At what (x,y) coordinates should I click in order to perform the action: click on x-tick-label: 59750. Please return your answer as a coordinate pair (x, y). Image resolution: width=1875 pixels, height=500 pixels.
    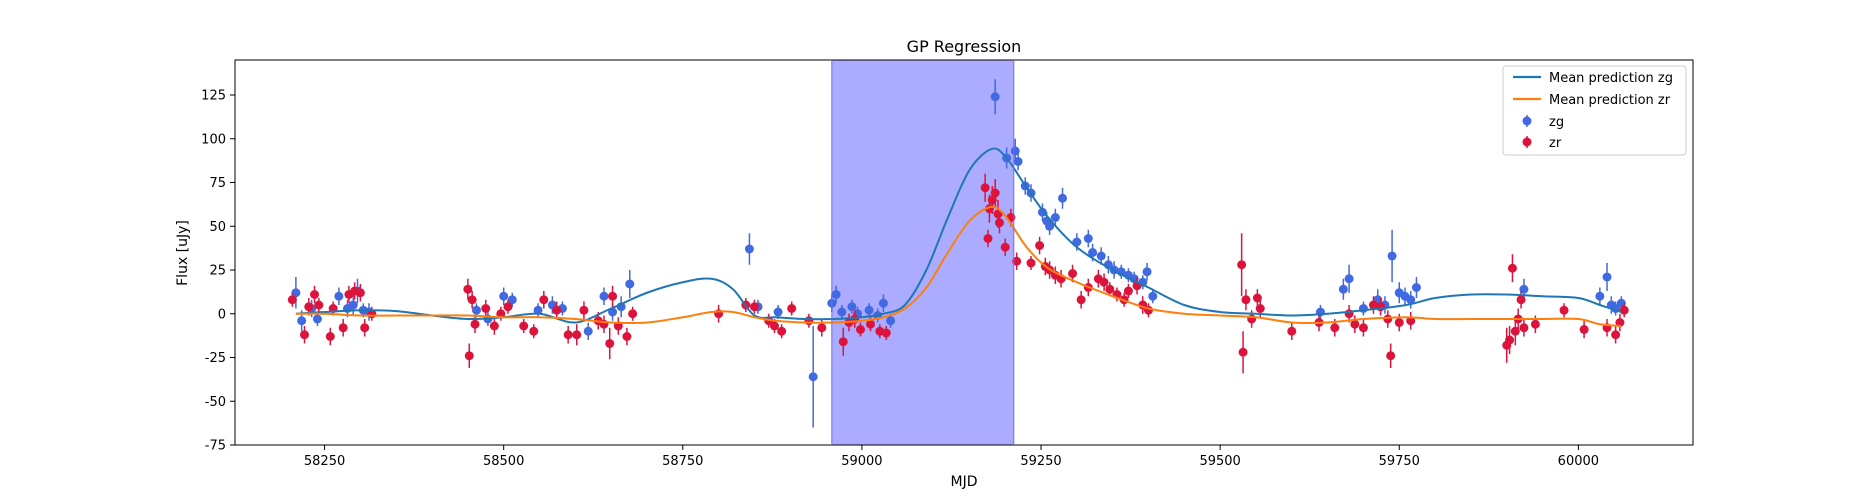
    Looking at the image, I should click on (1399, 461).